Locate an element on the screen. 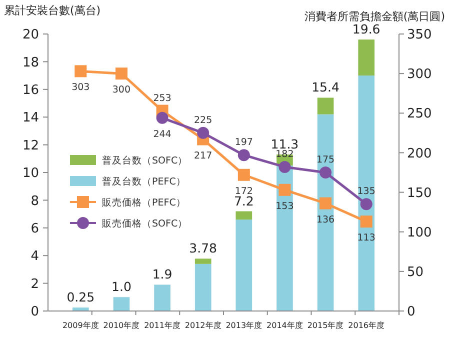  data-label: 136 is located at coordinates (325, 220).